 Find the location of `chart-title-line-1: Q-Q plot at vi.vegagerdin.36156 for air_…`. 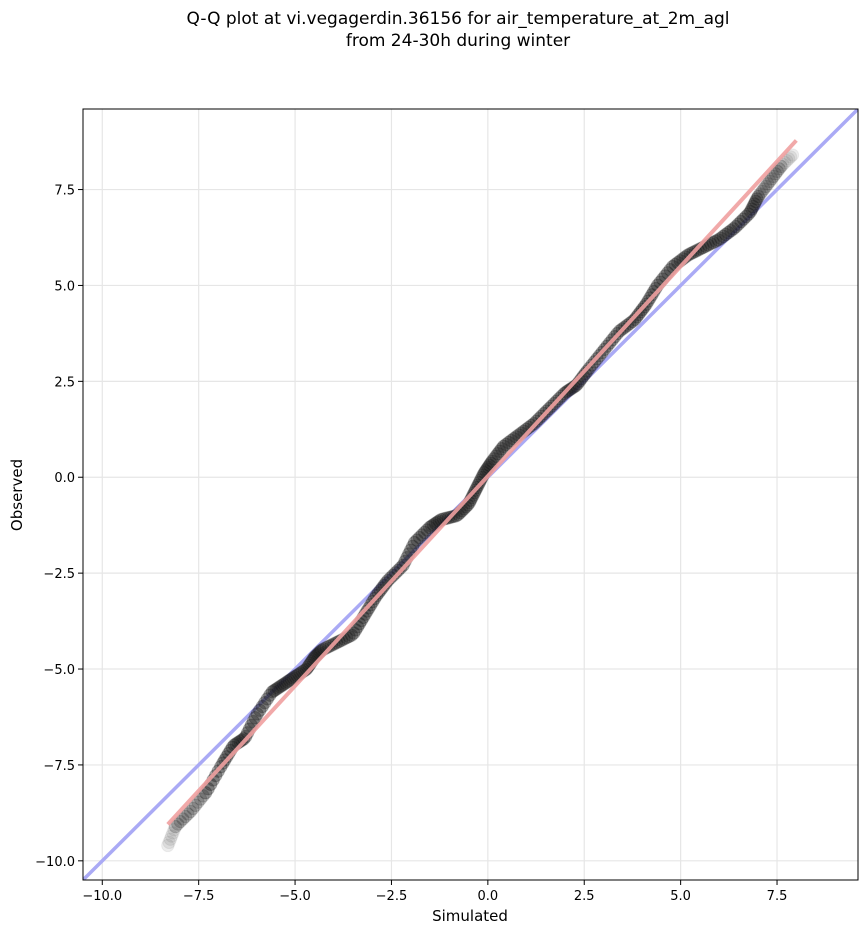

chart-title-line-1: Q-Q plot at vi.vegagerdin.36156 for air_… is located at coordinates (458, 19).